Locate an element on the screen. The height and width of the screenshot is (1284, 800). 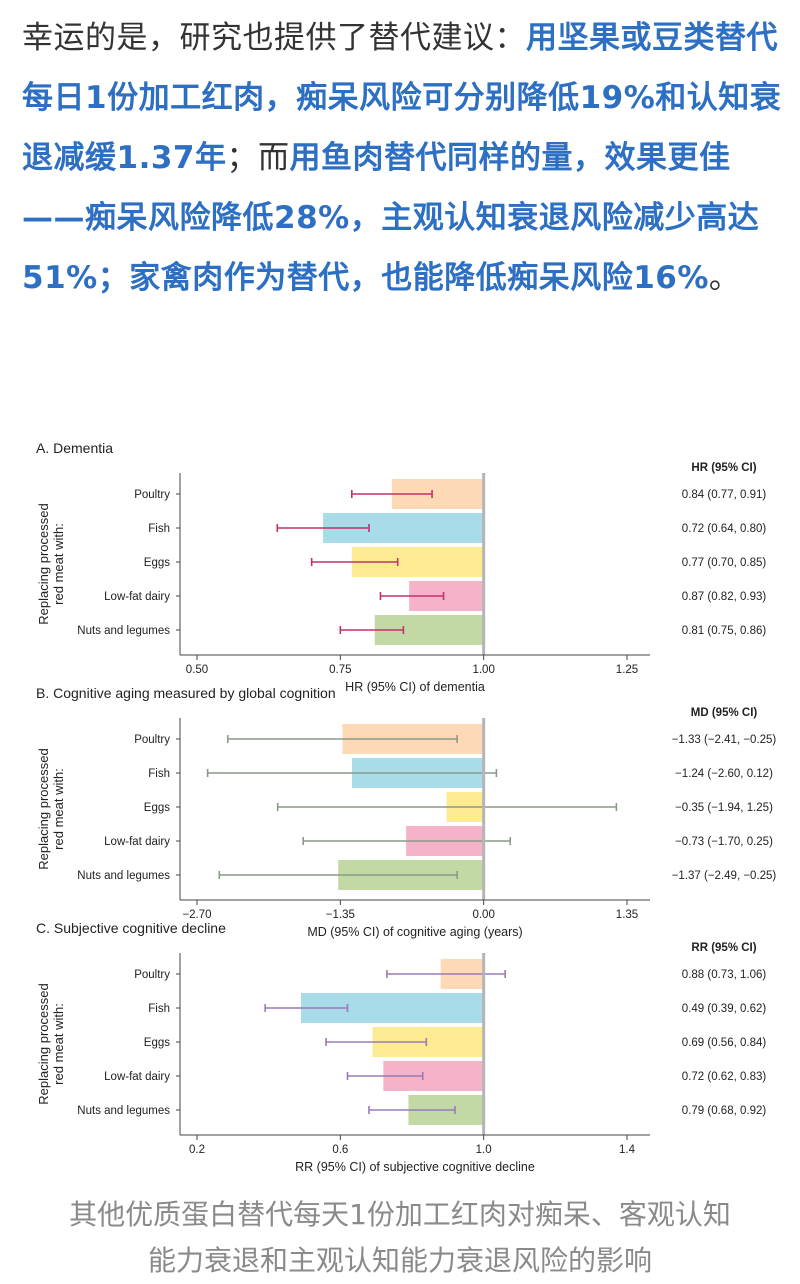
x-tick-label: 1.4 is located at coordinates (627, 1150).